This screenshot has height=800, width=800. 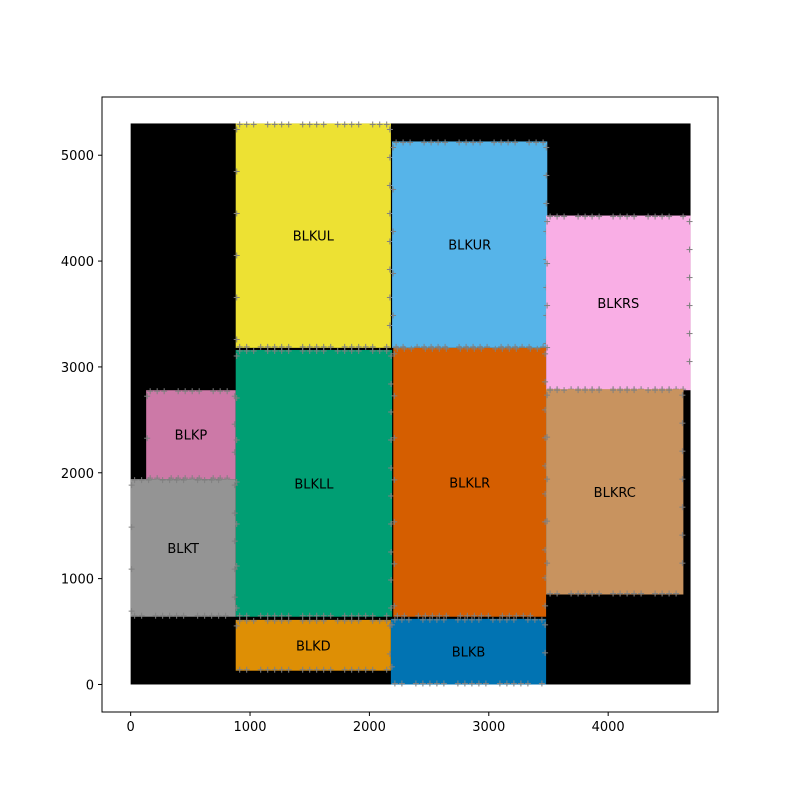 What do you see at coordinates (90, 685) in the screenshot?
I see `y-tick-label: 0` at bounding box center [90, 685].